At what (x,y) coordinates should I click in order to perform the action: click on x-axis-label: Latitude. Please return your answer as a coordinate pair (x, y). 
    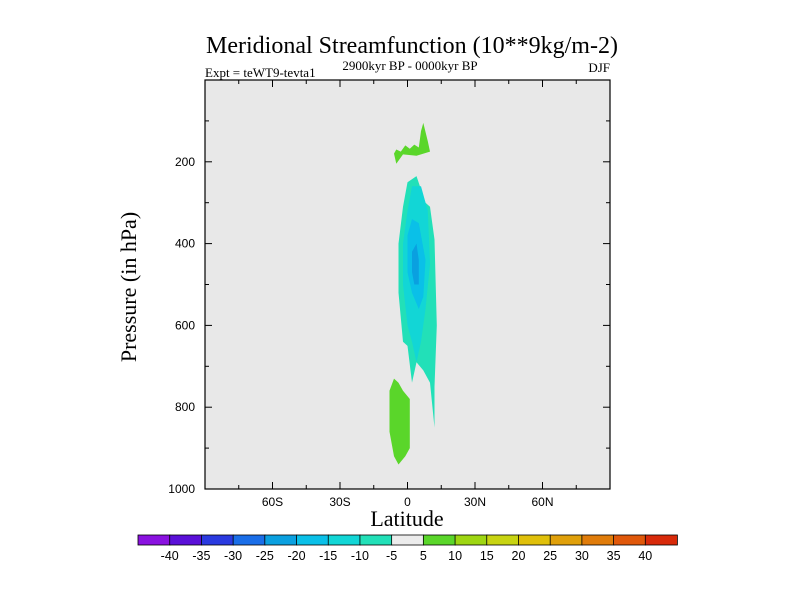
    Looking at the image, I should click on (406, 518).